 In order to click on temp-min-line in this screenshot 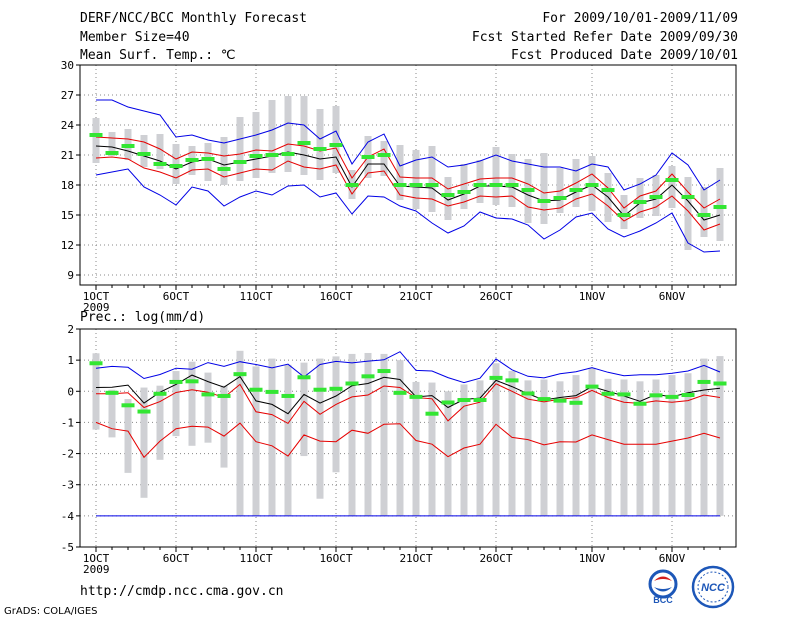, I will do `click(408, 210)`.